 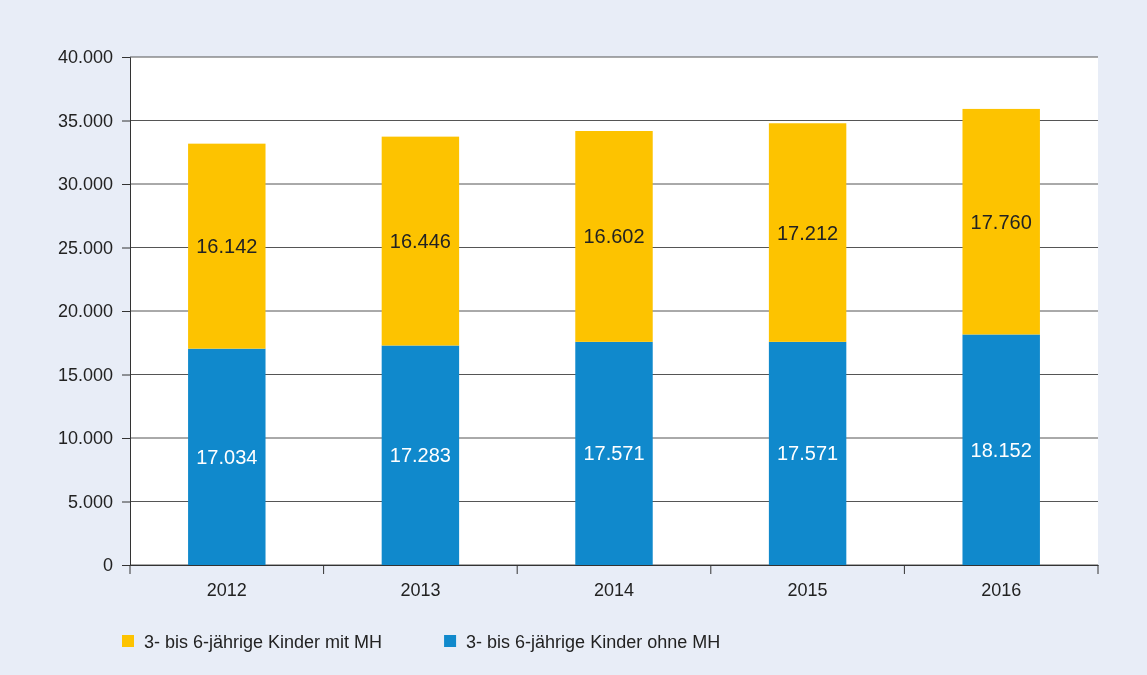 What do you see at coordinates (593, 642) in the screenshot?
I see `legend-label: 3- bis 6-jährige Kinder ohne MH` at bounding box center [593, 642].